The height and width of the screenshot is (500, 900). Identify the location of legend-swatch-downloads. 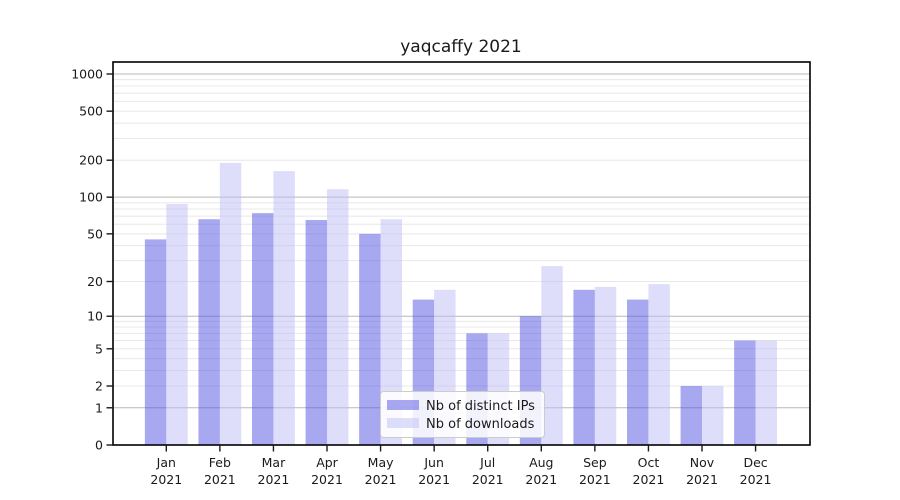
(403, 423).